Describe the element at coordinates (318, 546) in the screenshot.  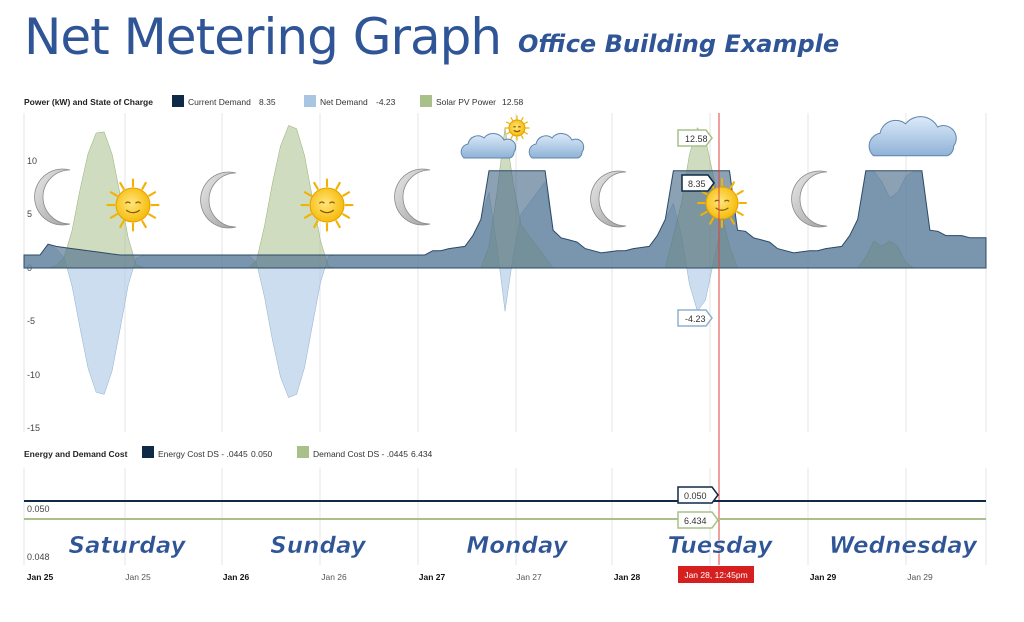
I see `day-label: Sunday` at that location.